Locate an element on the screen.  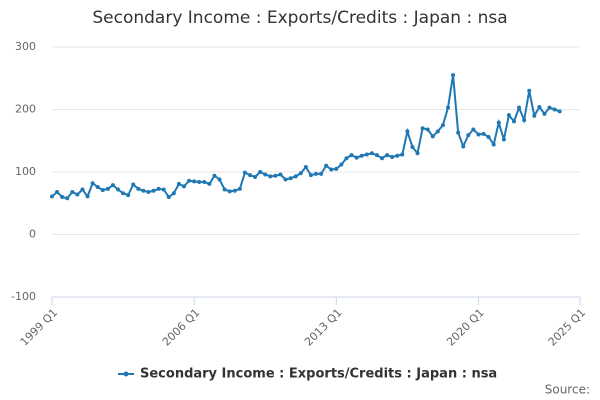
x-tick-label: 2025 Q1 is located at coordinates (567, 327).